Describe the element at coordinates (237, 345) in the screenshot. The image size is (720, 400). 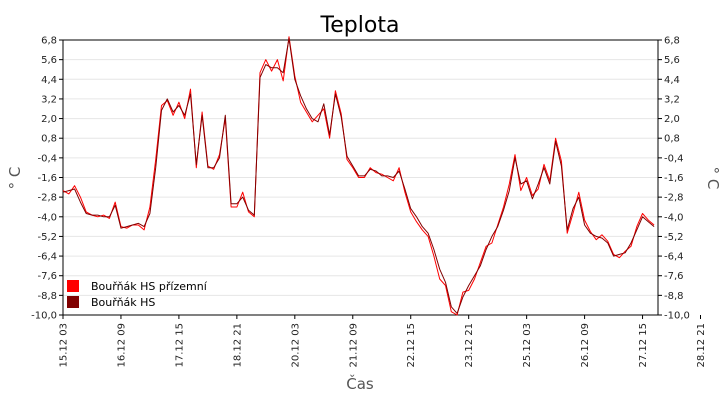
I see `x-tick-label: 18.12 21` at that location.